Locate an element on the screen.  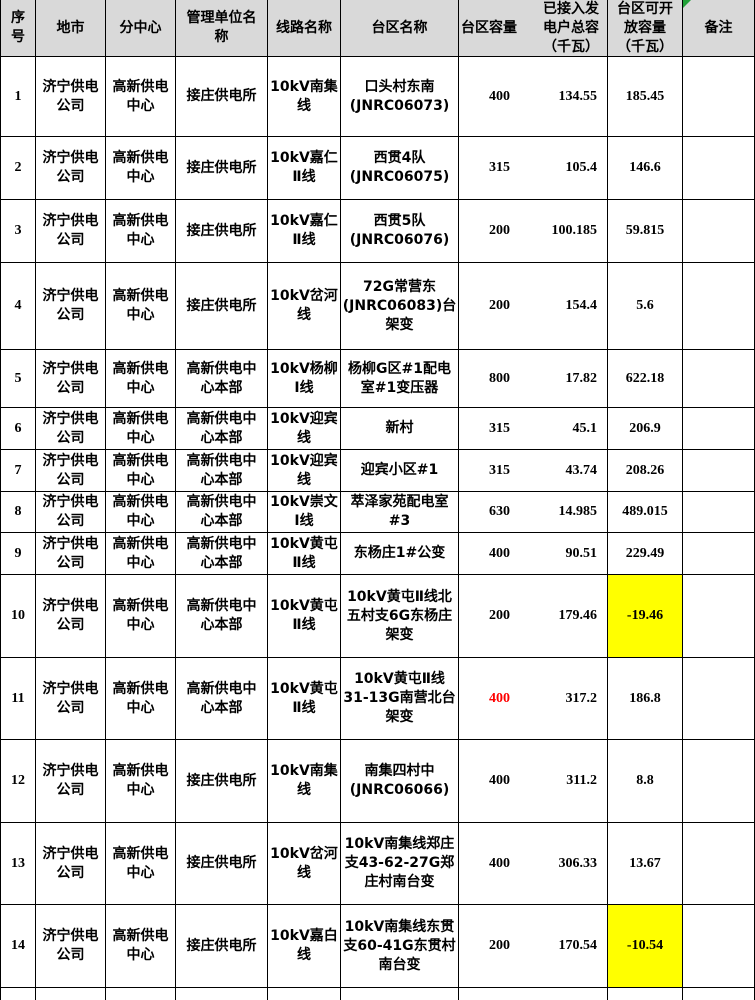
cell-station: 10kV黄屯Ⅱ线北 五村支6G东杨庄 架变 is located at coordinates (400, 616).